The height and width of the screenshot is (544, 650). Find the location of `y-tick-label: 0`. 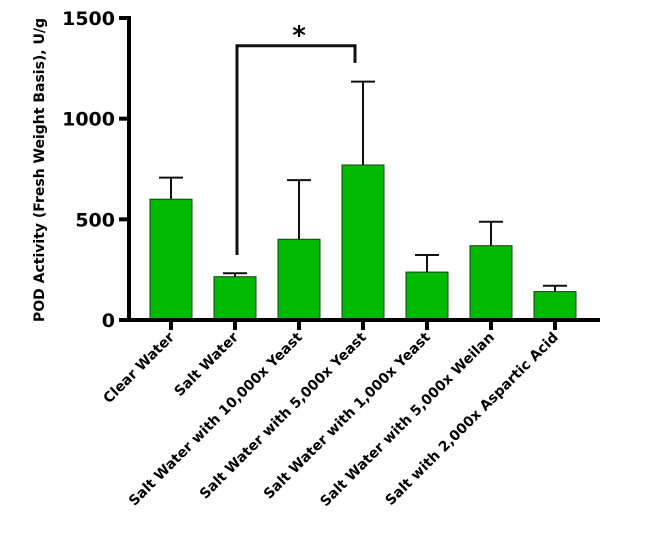

y-tick-label: 0 is located at coordinates (108, 321).